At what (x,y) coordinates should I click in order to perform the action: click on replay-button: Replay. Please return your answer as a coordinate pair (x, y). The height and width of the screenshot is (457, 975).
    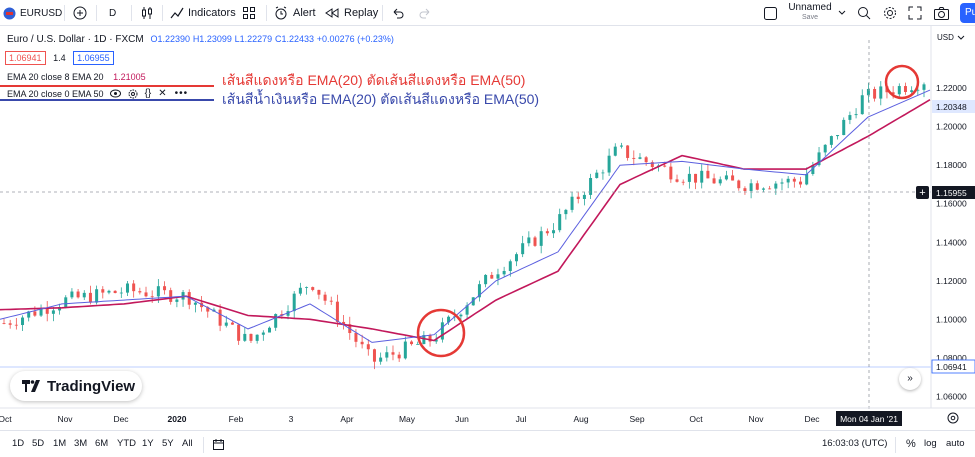
    Looking at the image, I should click on (351, 13).